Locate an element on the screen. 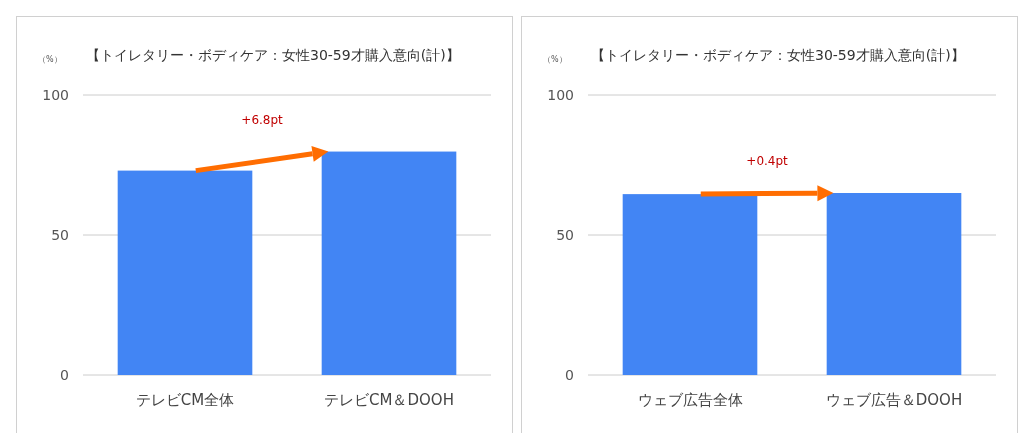 The height and width of the screenshot is (441, 1027). x-tick-label: テレビCM＆DOOH is located at coordinates (389, 400).